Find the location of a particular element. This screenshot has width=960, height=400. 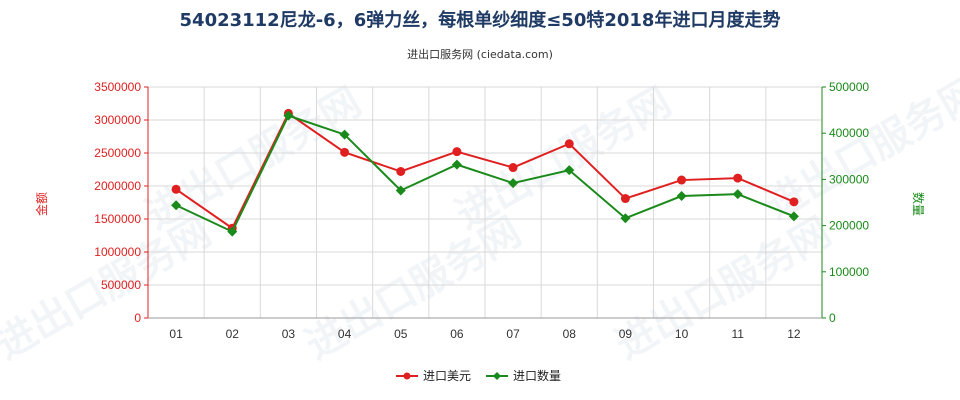

legend-item-amount: 进口美元 is located at coordinates (433, 376).